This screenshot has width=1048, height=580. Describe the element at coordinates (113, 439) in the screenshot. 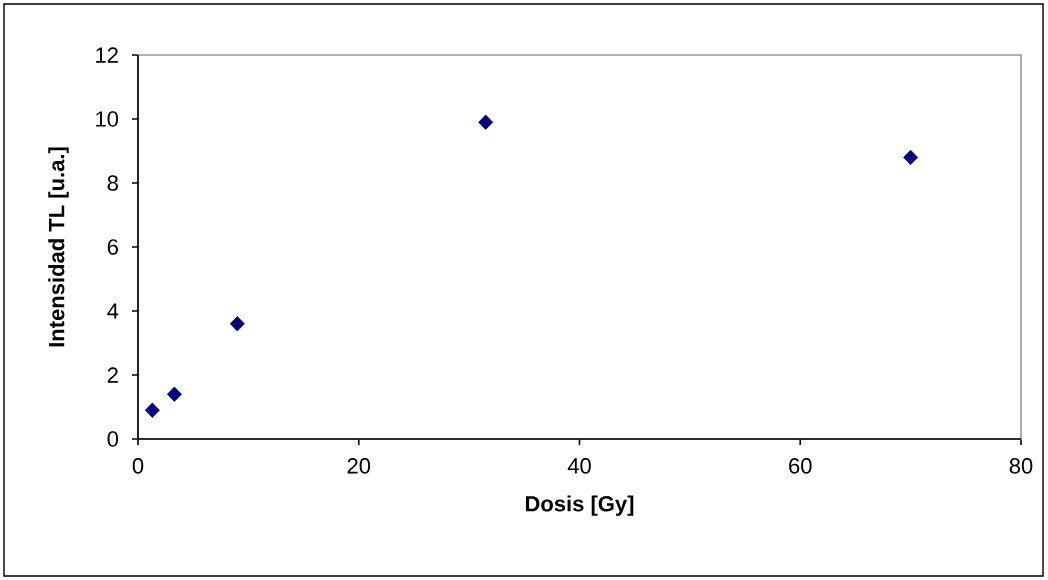

I see `y-tick-label: 0` at that location.